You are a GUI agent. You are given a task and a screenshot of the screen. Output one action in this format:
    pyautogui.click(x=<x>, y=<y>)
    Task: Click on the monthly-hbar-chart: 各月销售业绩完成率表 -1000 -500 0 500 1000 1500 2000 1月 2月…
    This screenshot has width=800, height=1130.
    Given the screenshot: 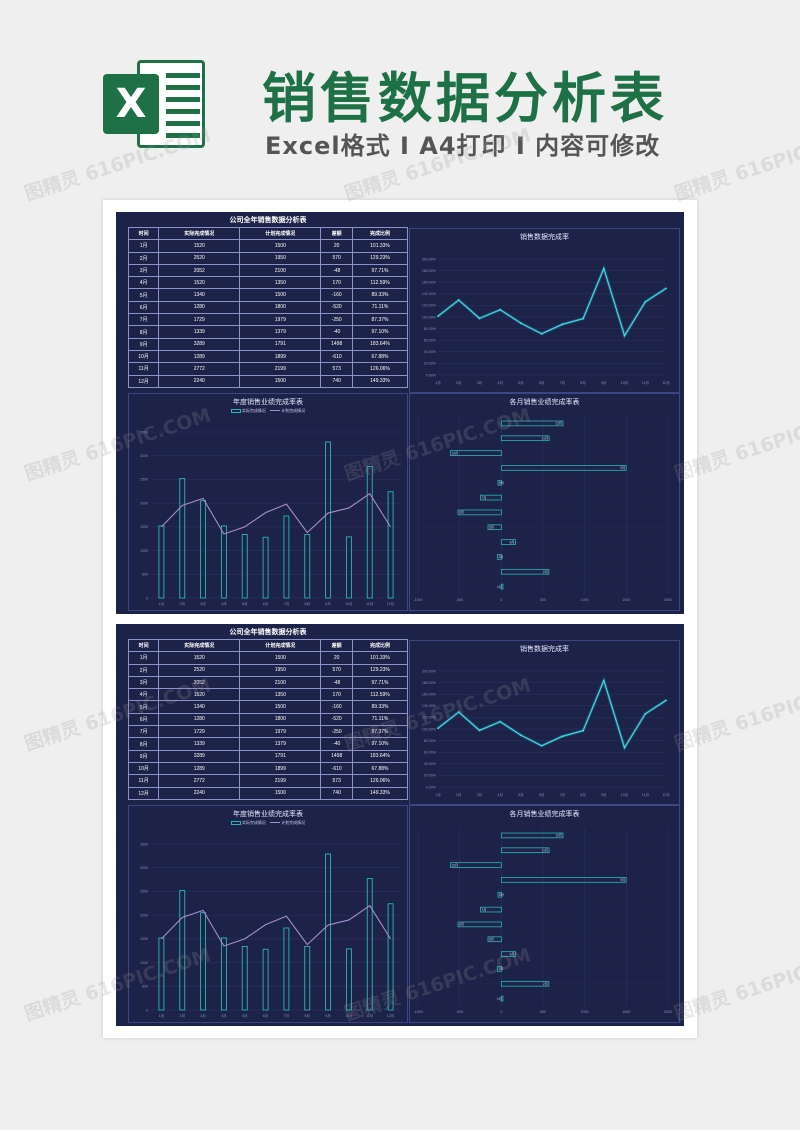 What is the action you would take?
    pyautogui.click(x=544, y=502)
    